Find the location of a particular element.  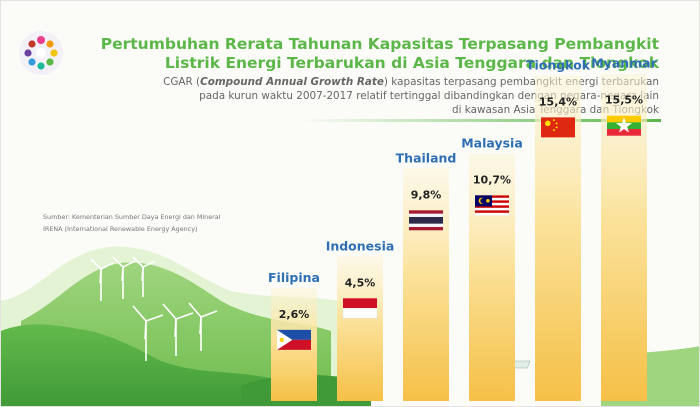

logo-icon is located at coordinates (41, 53).